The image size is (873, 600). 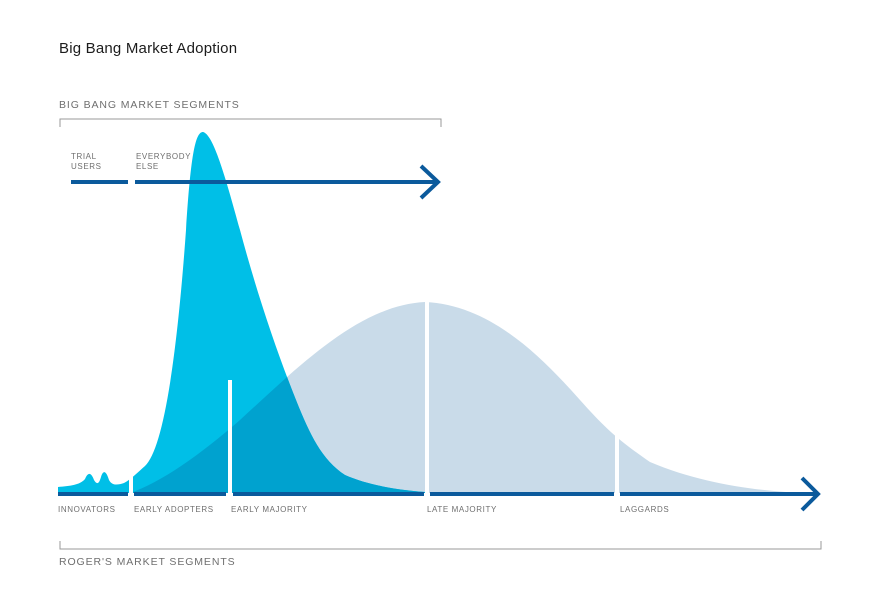 I want to click on everybody-else-label: EVERYBODY ELSE, so click(x=163, y=162).